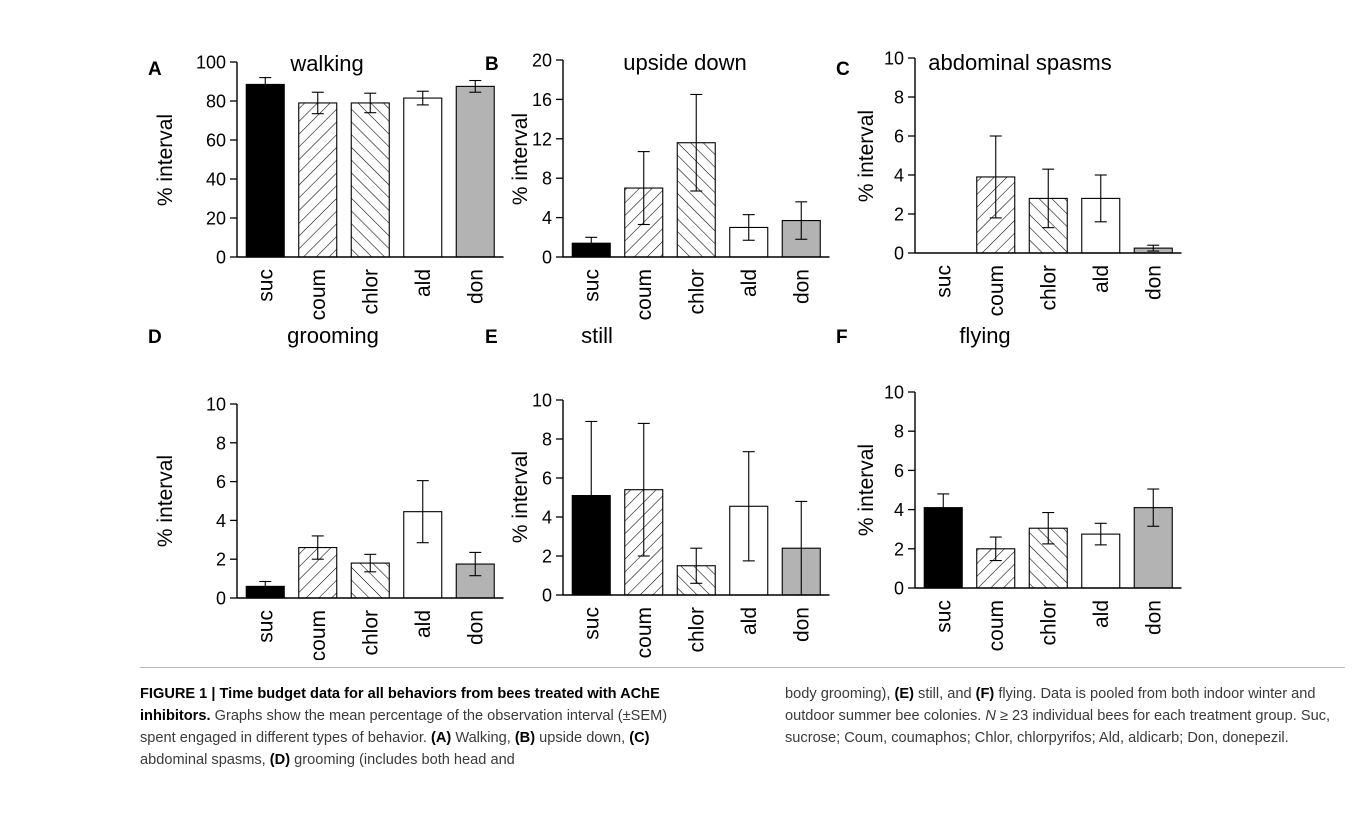 The height and width of the screenshot is (818, 1355). Describe the element at coordinates (749, 621) in the screenshot. I see `category-label-e-ald: ald` at that location.